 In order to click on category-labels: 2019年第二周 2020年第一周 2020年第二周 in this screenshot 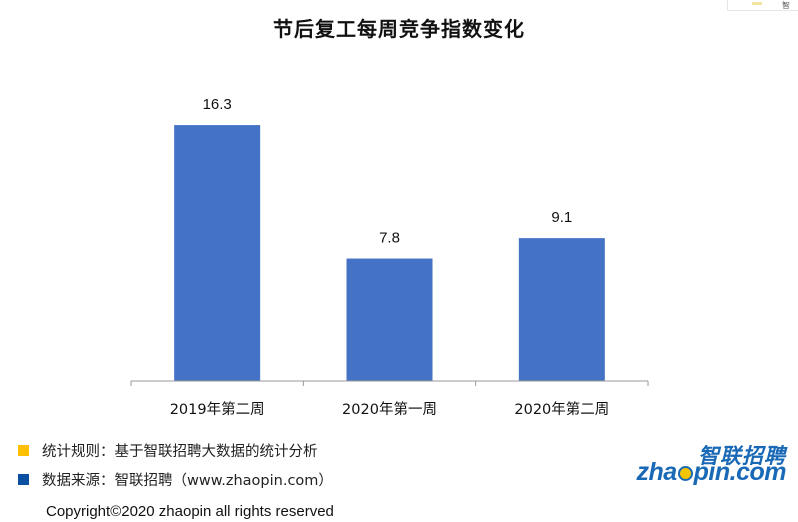, I will do `click(390, 409)`.